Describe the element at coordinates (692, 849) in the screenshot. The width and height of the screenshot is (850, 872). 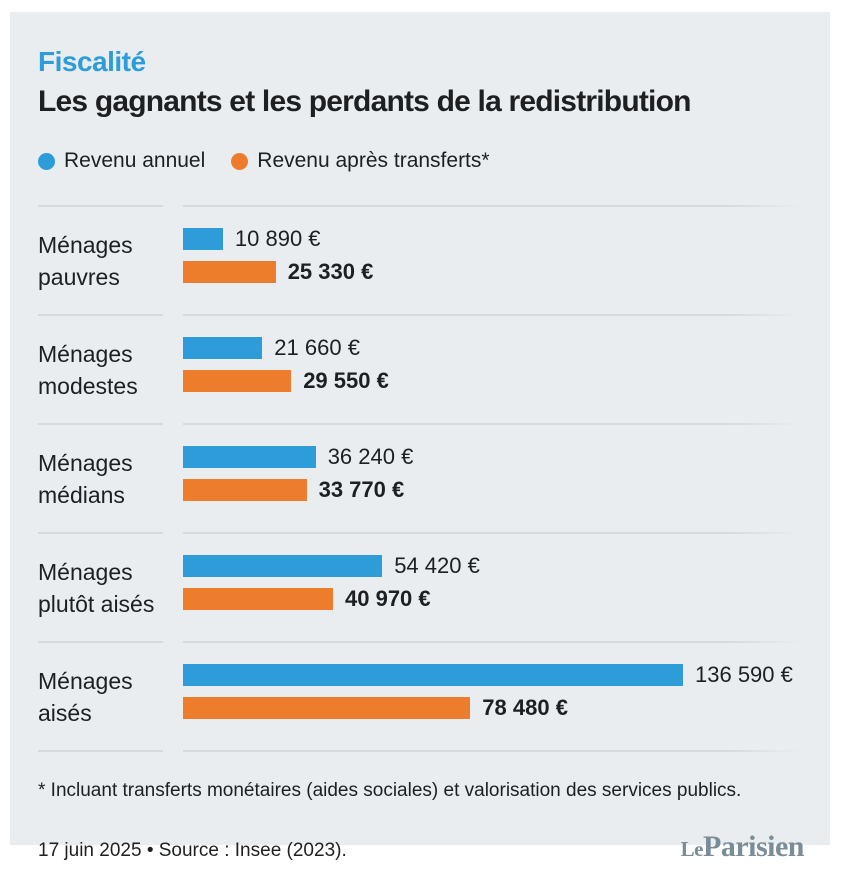
I see `logo-le: Le` at that location.